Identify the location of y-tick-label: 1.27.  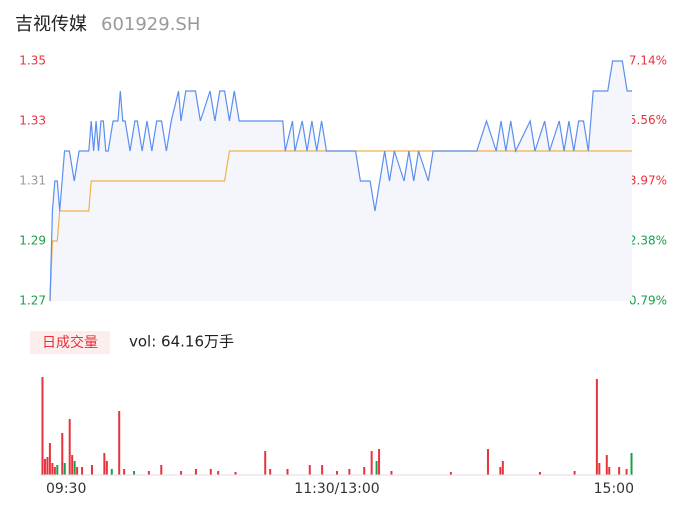
(32, 301).